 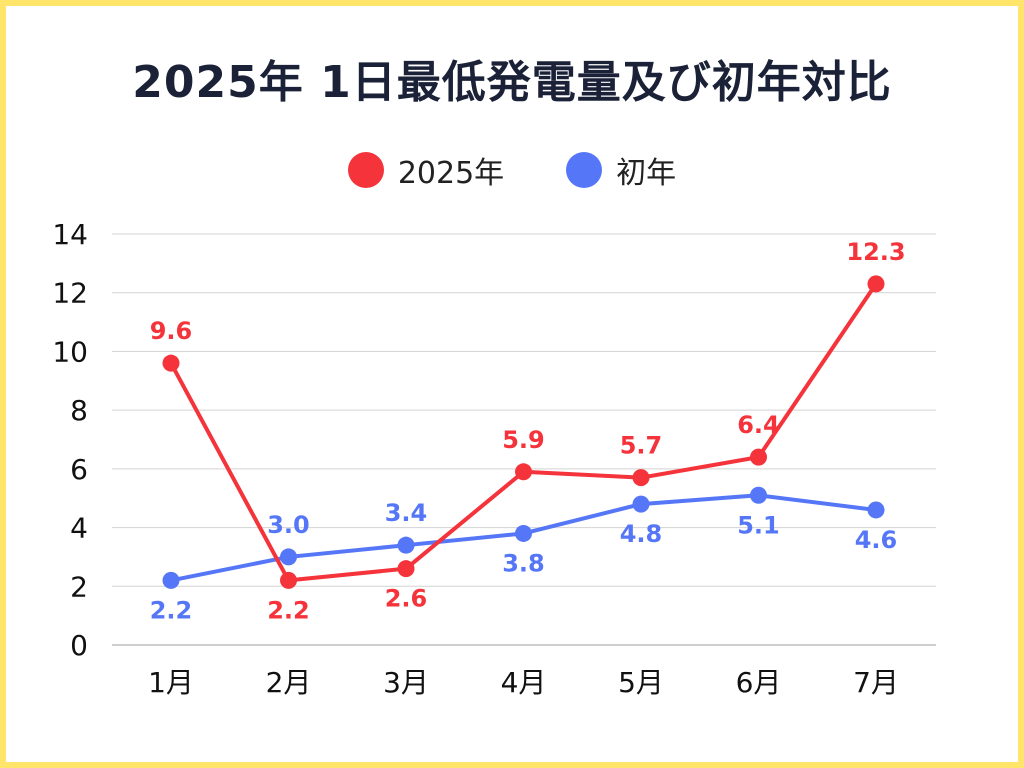 What do you see at coordinates (875, 252) in the screenshot?
I see `data-label: 12.3` at bounding box center [875, 252].